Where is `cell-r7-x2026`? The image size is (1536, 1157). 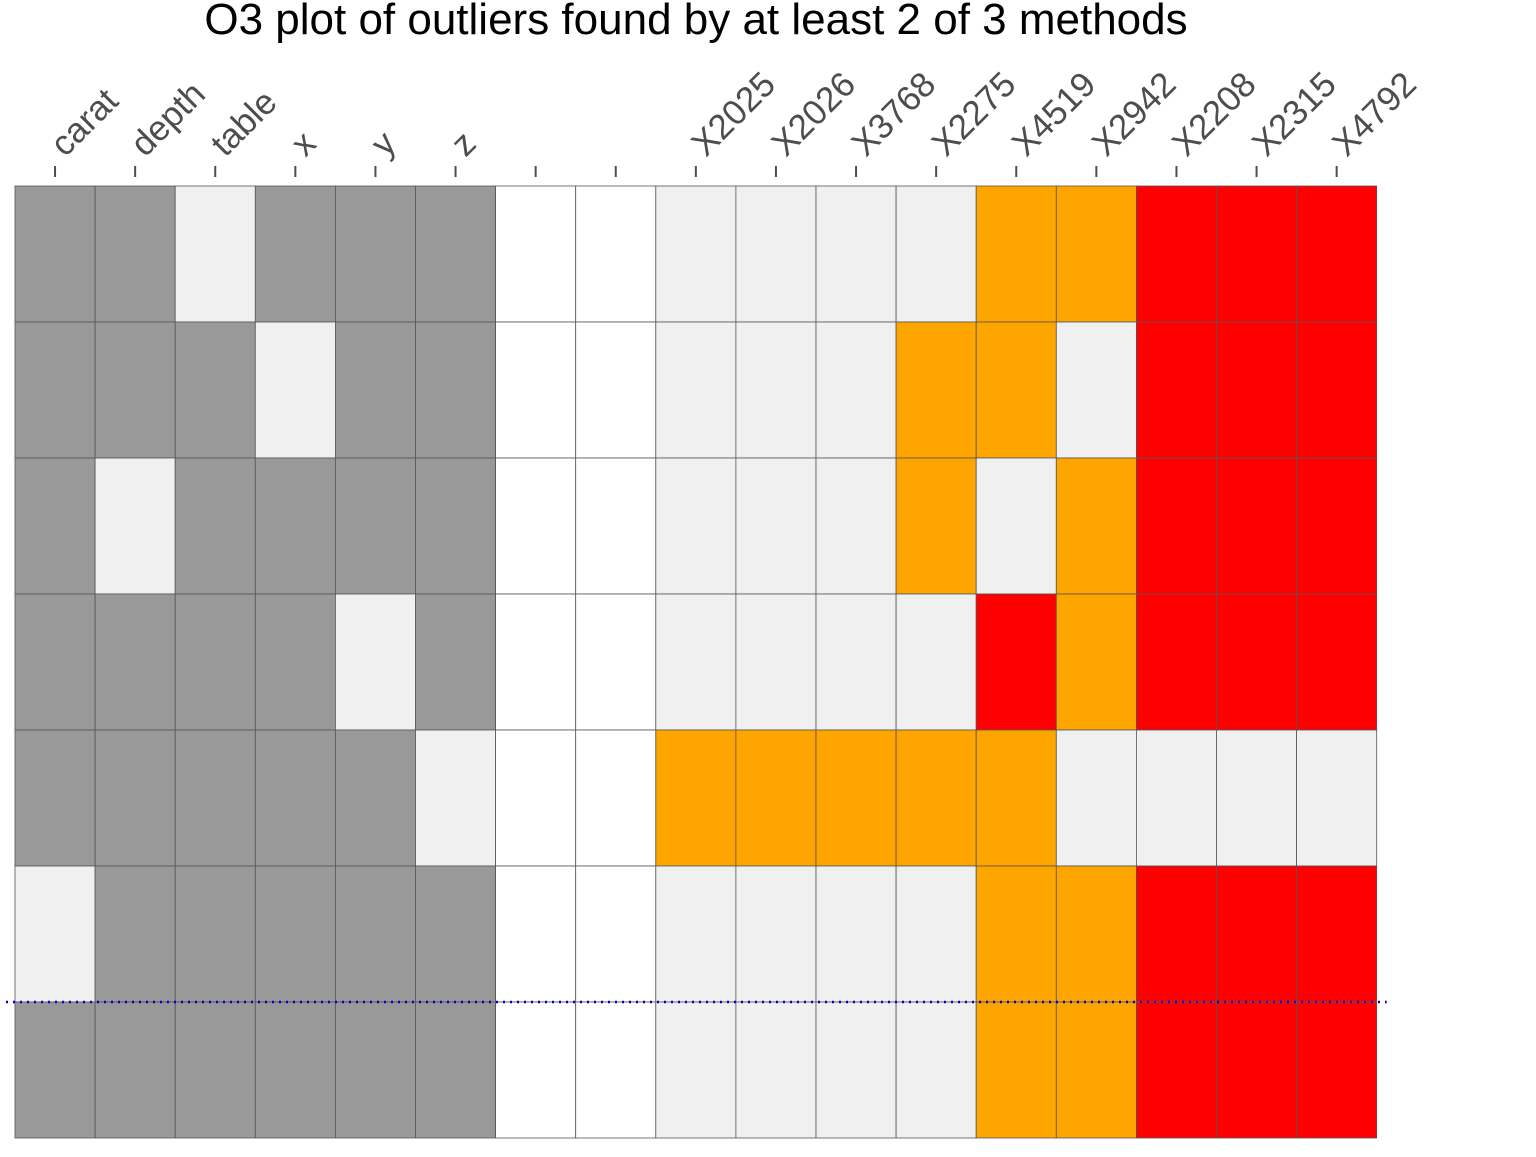
cell-r7-x2026 is located at coordinates (776, 1070).